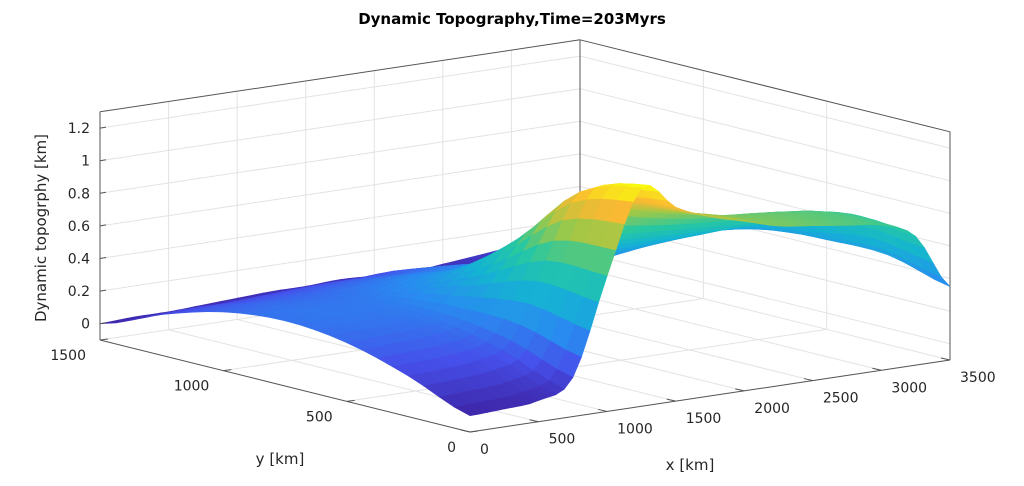 The image size is (1024, 486). What do you see at coordinates (765, 314) in the screenshot?
I see `grid-line-x` at bounding box center [765, 314].